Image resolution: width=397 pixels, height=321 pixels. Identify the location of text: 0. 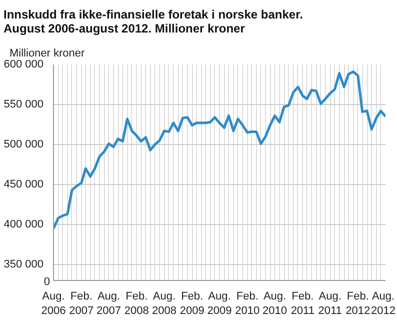
(47, 282).